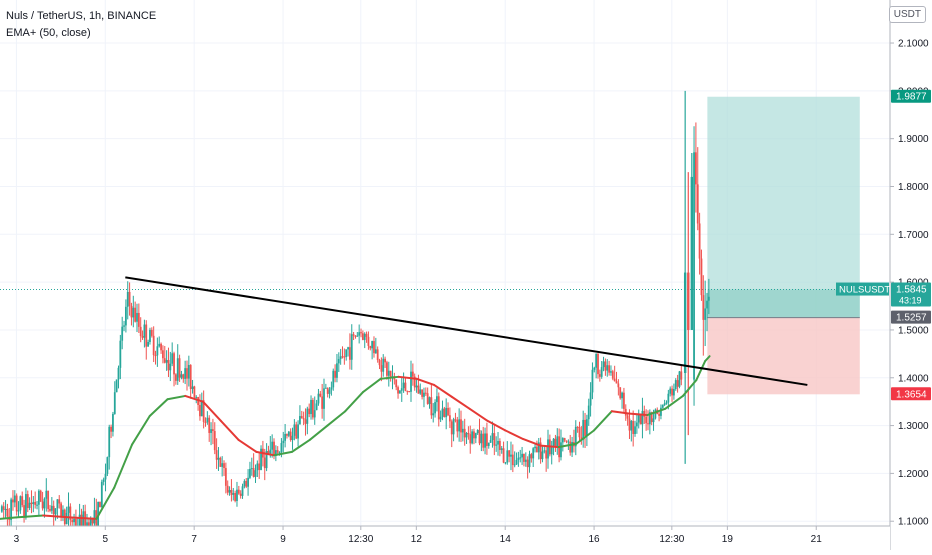  Describe the element at coordinates (466, 331) in the screenshot. I see `descending-trendline` at that location.